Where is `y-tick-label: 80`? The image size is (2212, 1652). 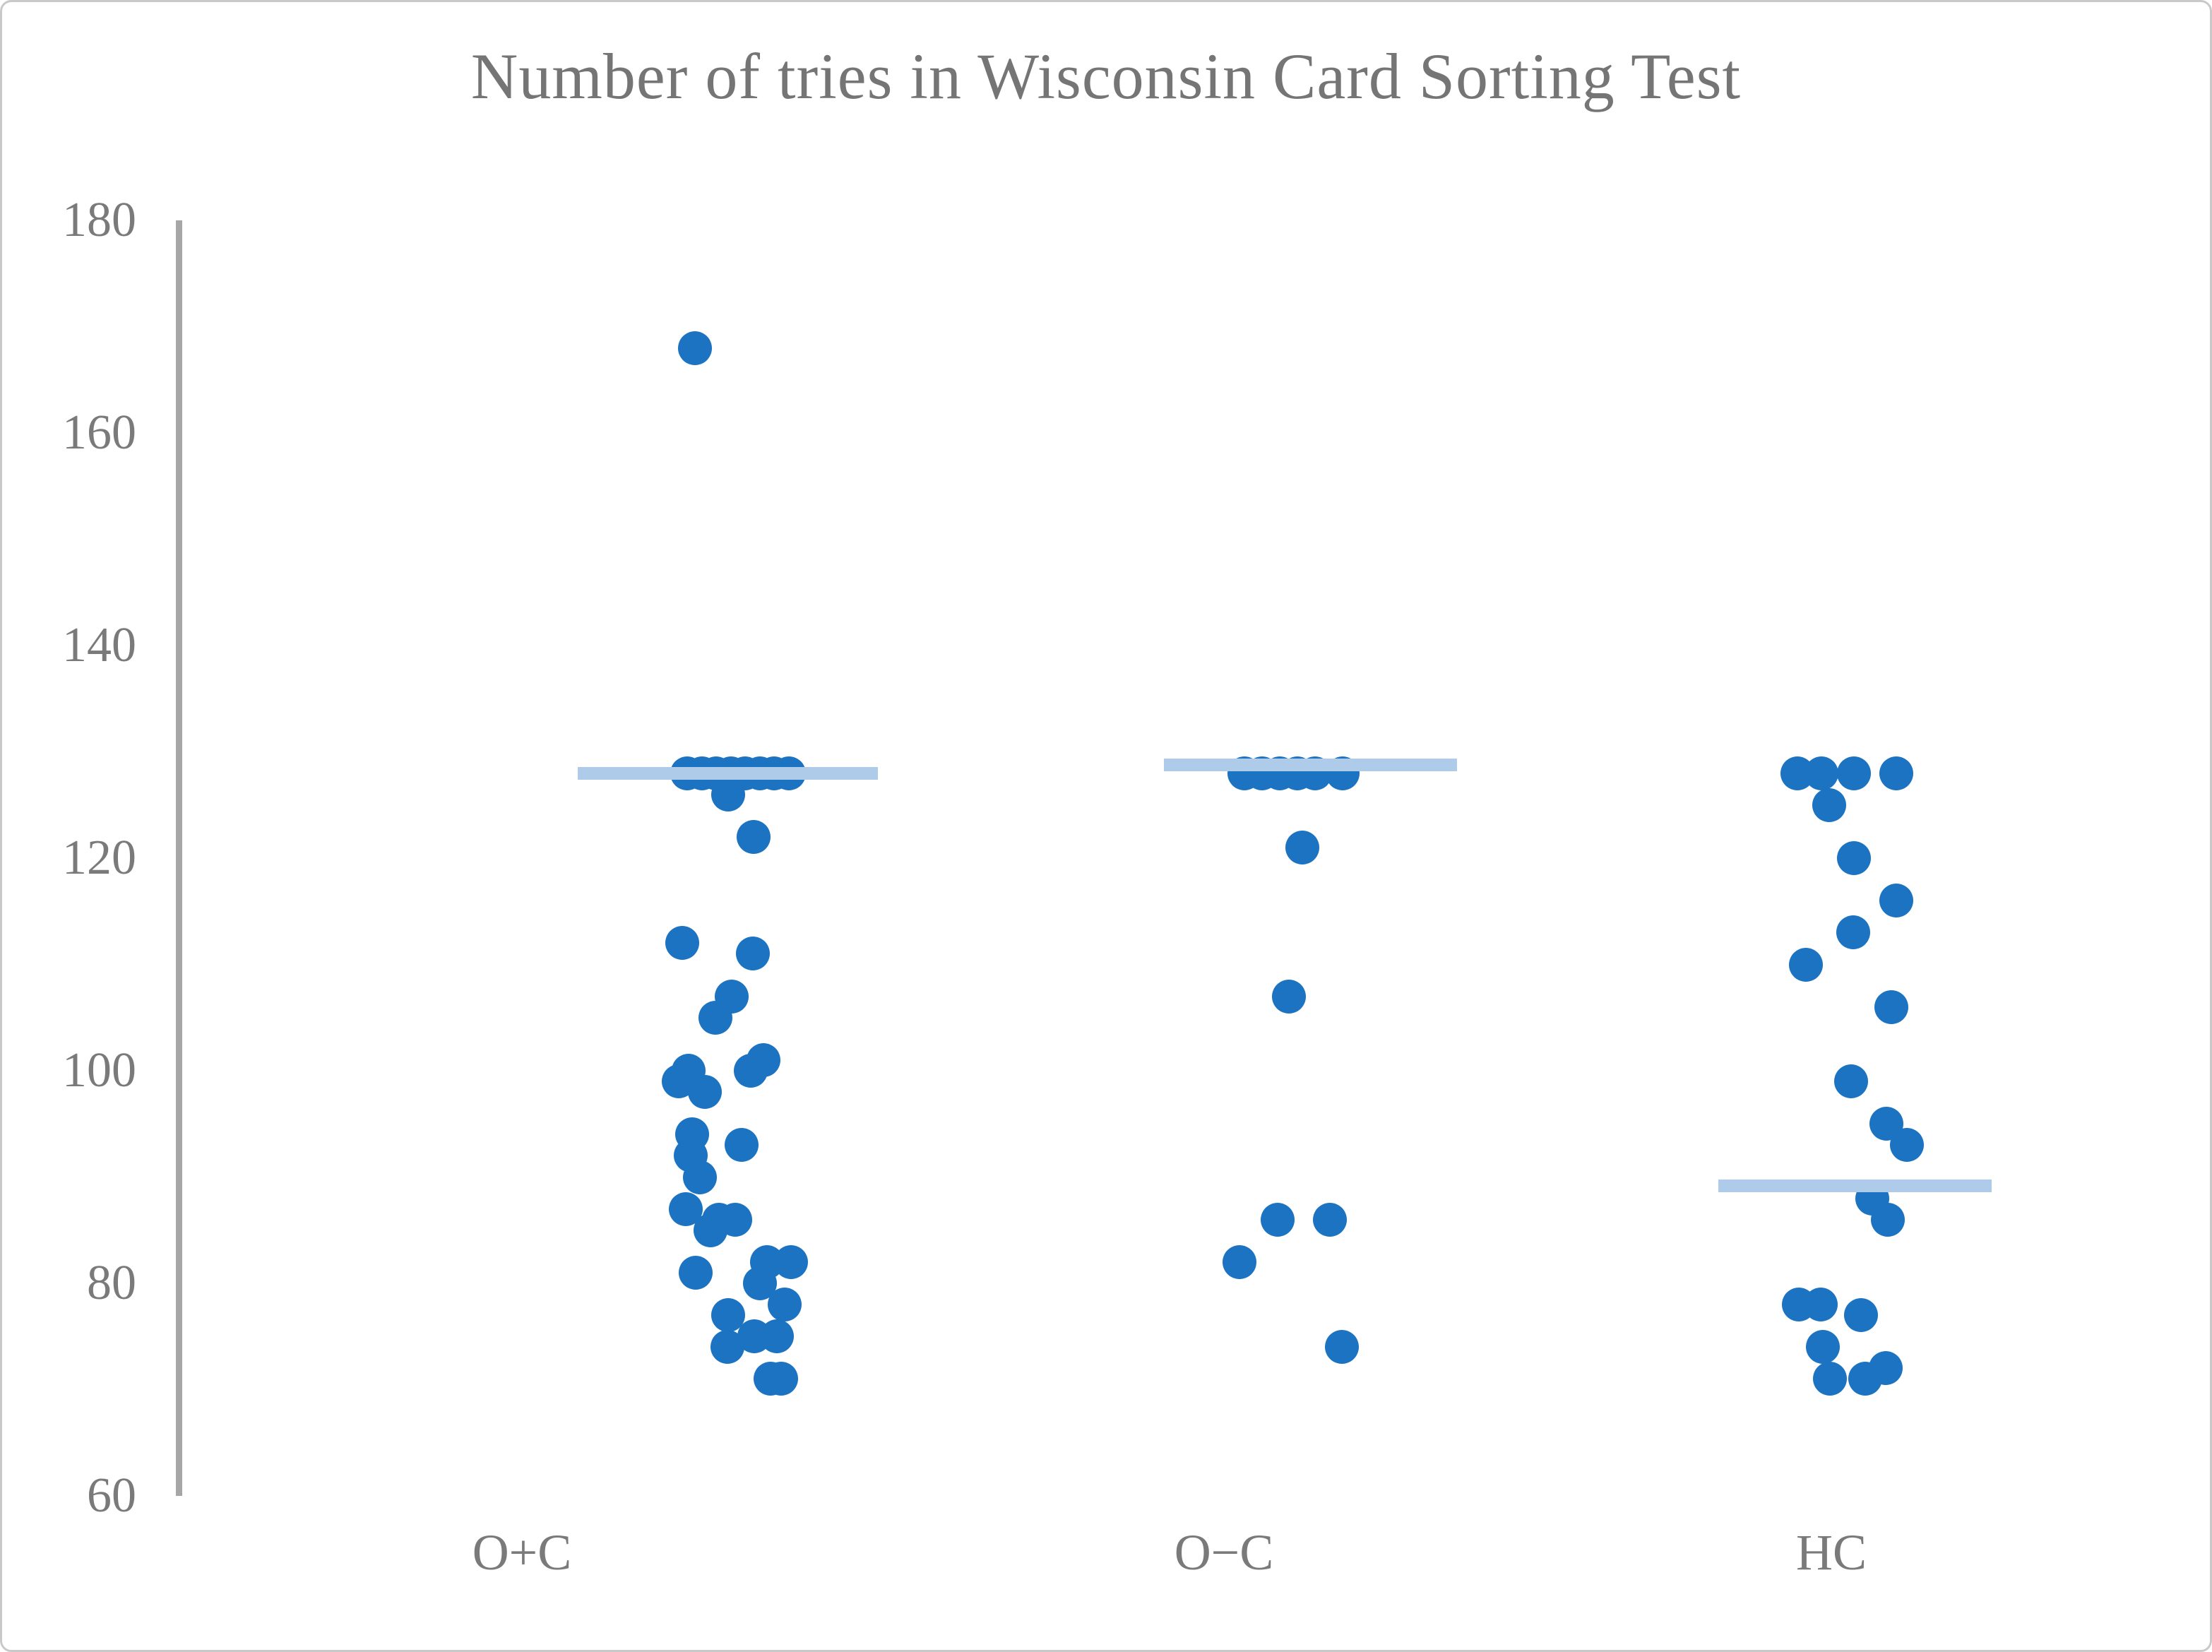 y-tick-label: 80 is located at coordinates (111, 1283).